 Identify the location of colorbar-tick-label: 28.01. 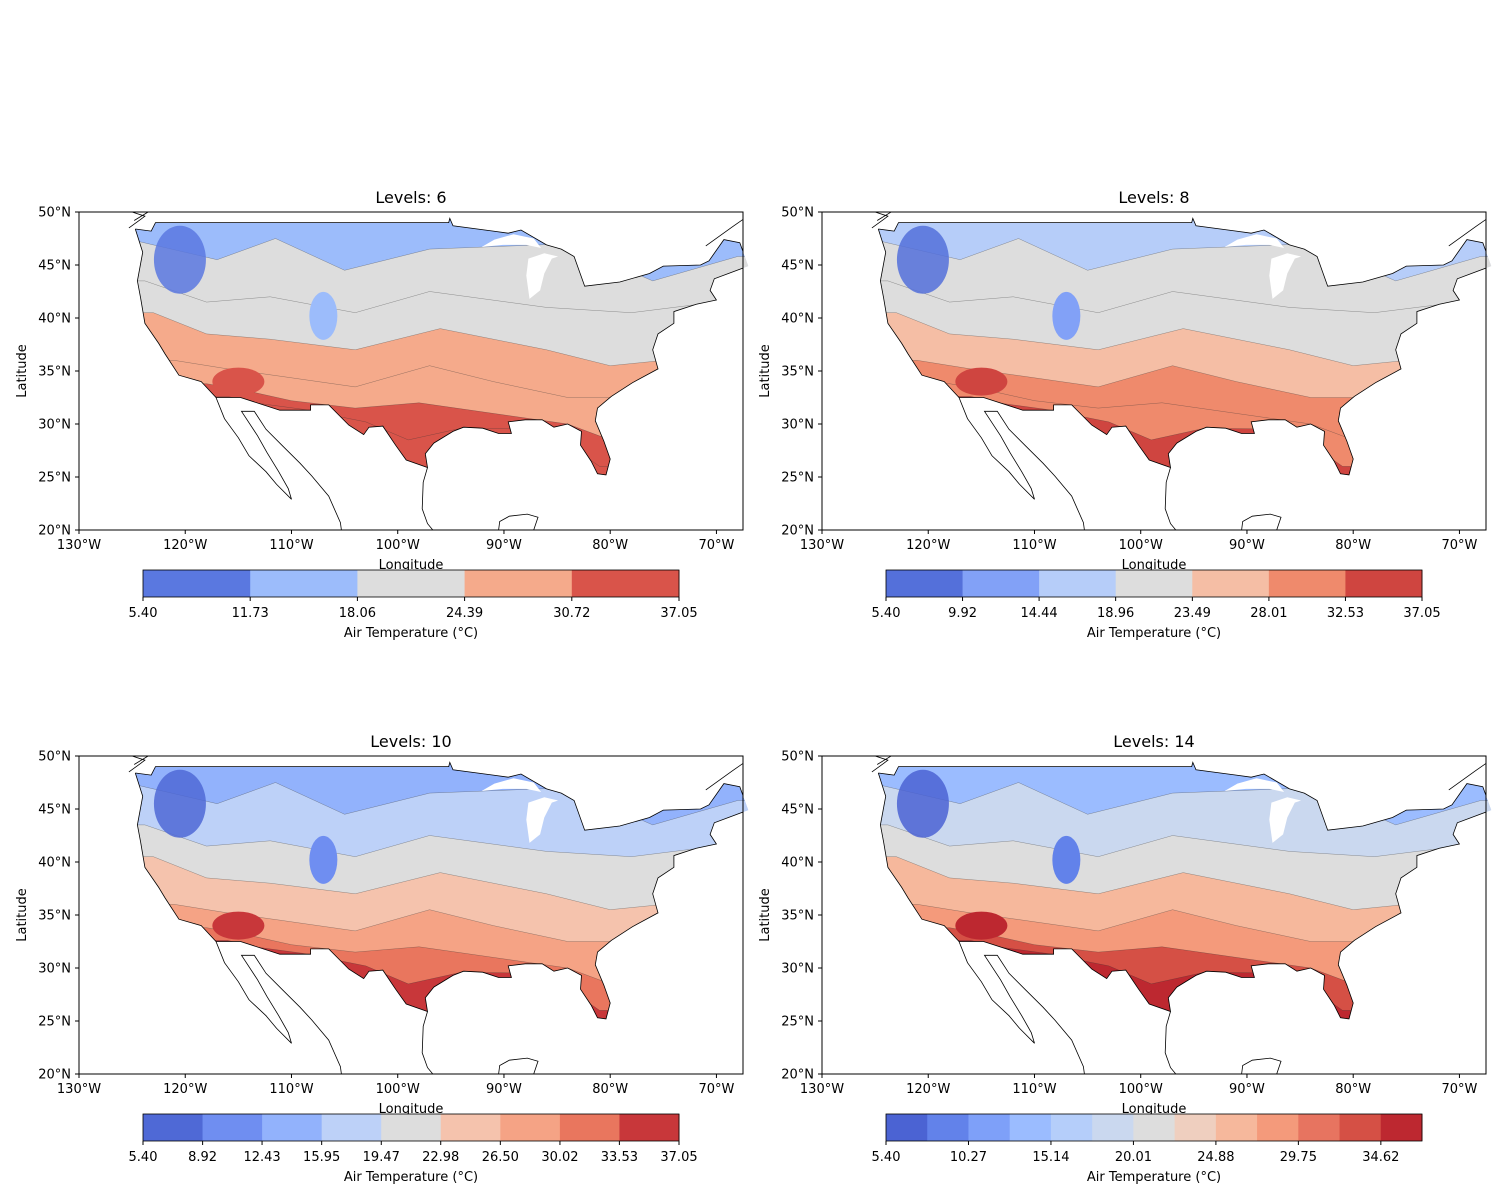
(1268, 613).